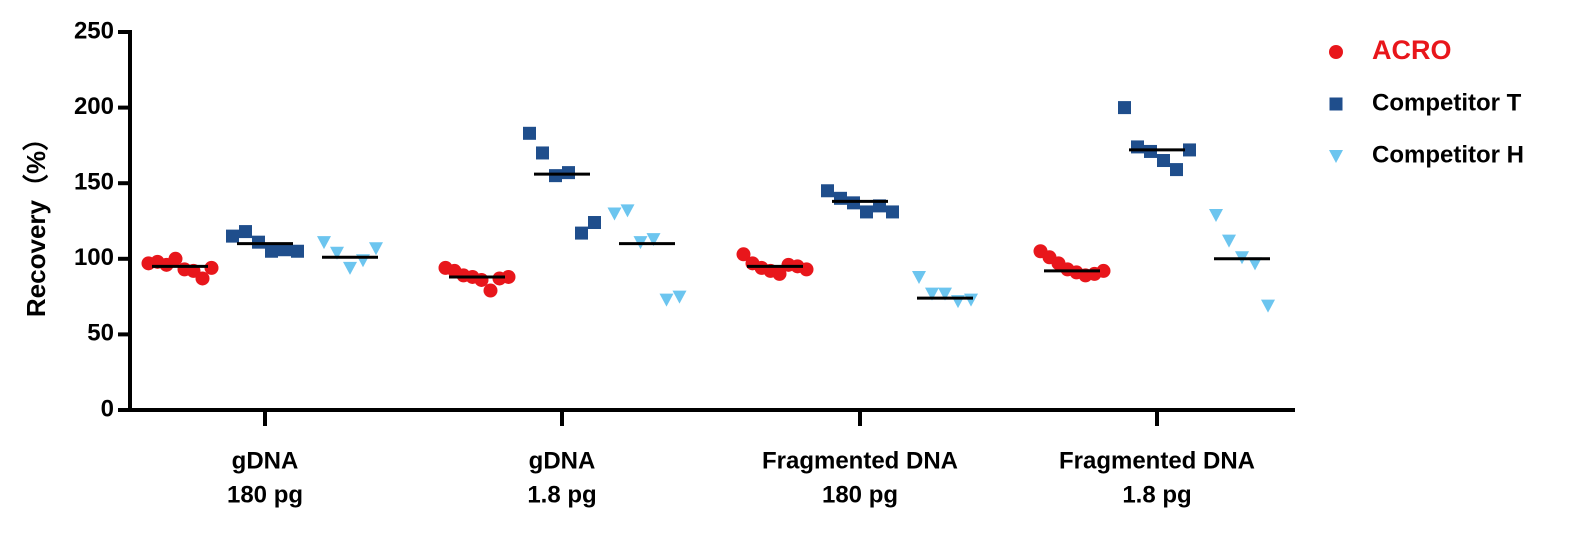 The image size is (1594, 538). I want to click on legend-label: ACRO, so click(1412, 50).